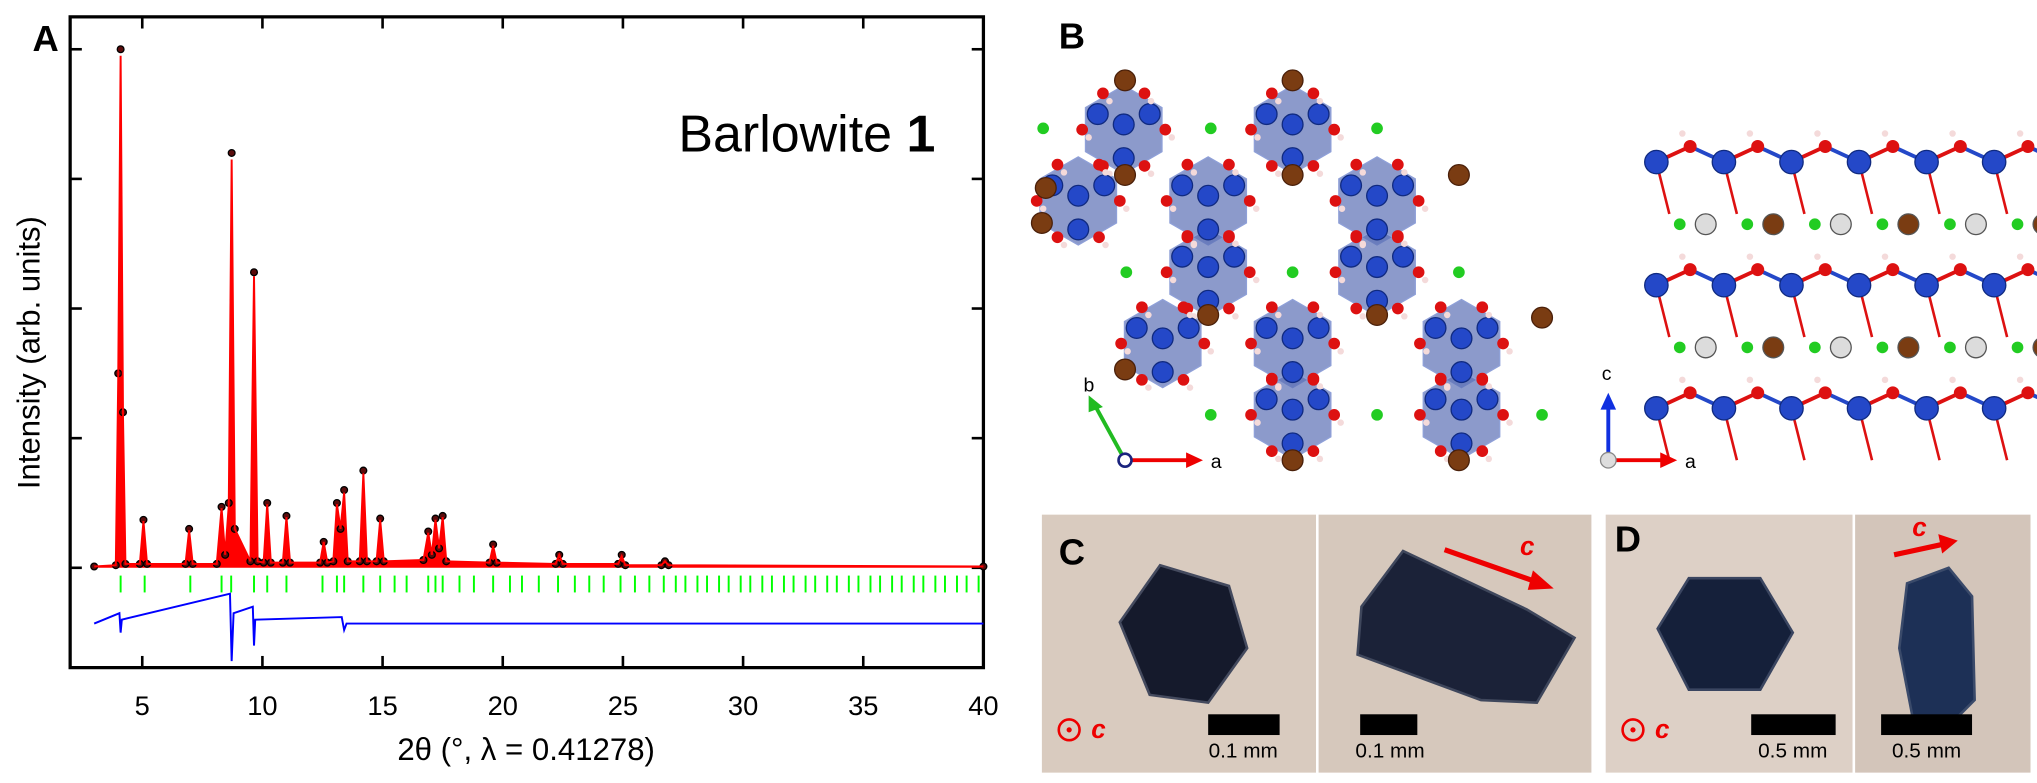 Image resolution: width=2037 pixels, height=783 pixels. I want to click on title-text: Barlowite, so click(785, 133).